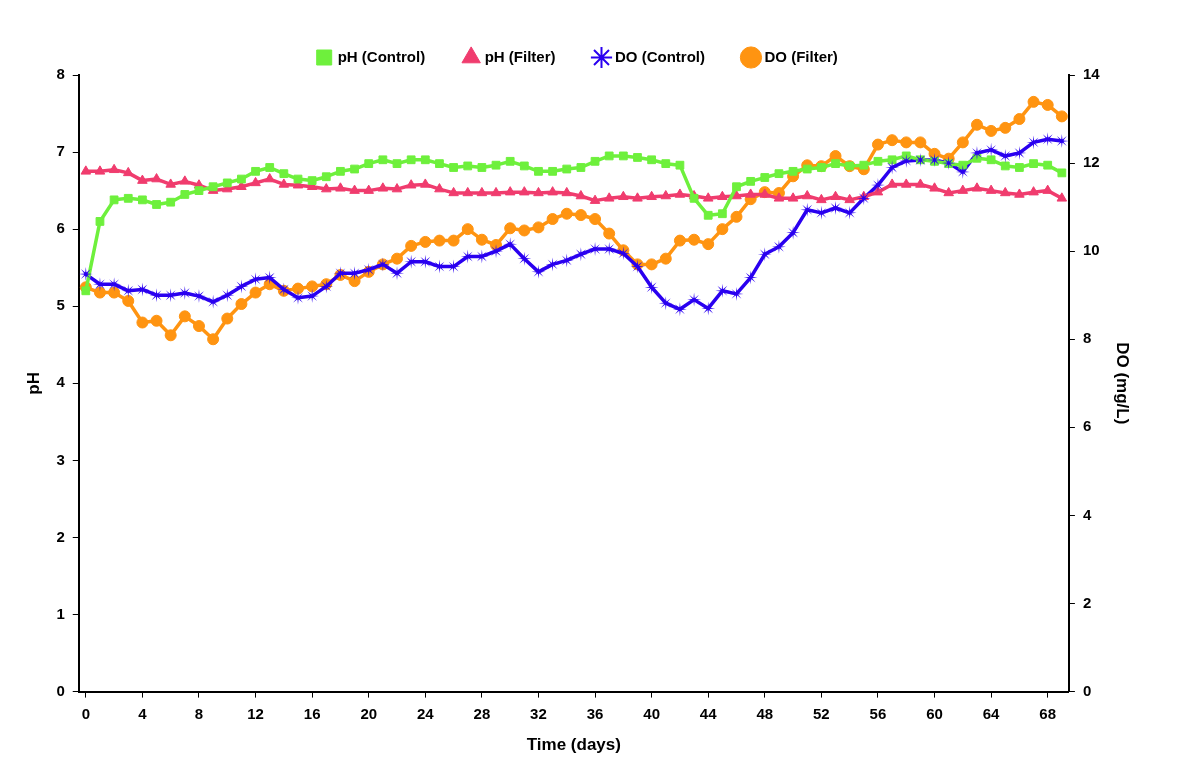 This screenshot has width=1186, height=775. I want to click on y2-tick-label: 10, so click(1091, 250).